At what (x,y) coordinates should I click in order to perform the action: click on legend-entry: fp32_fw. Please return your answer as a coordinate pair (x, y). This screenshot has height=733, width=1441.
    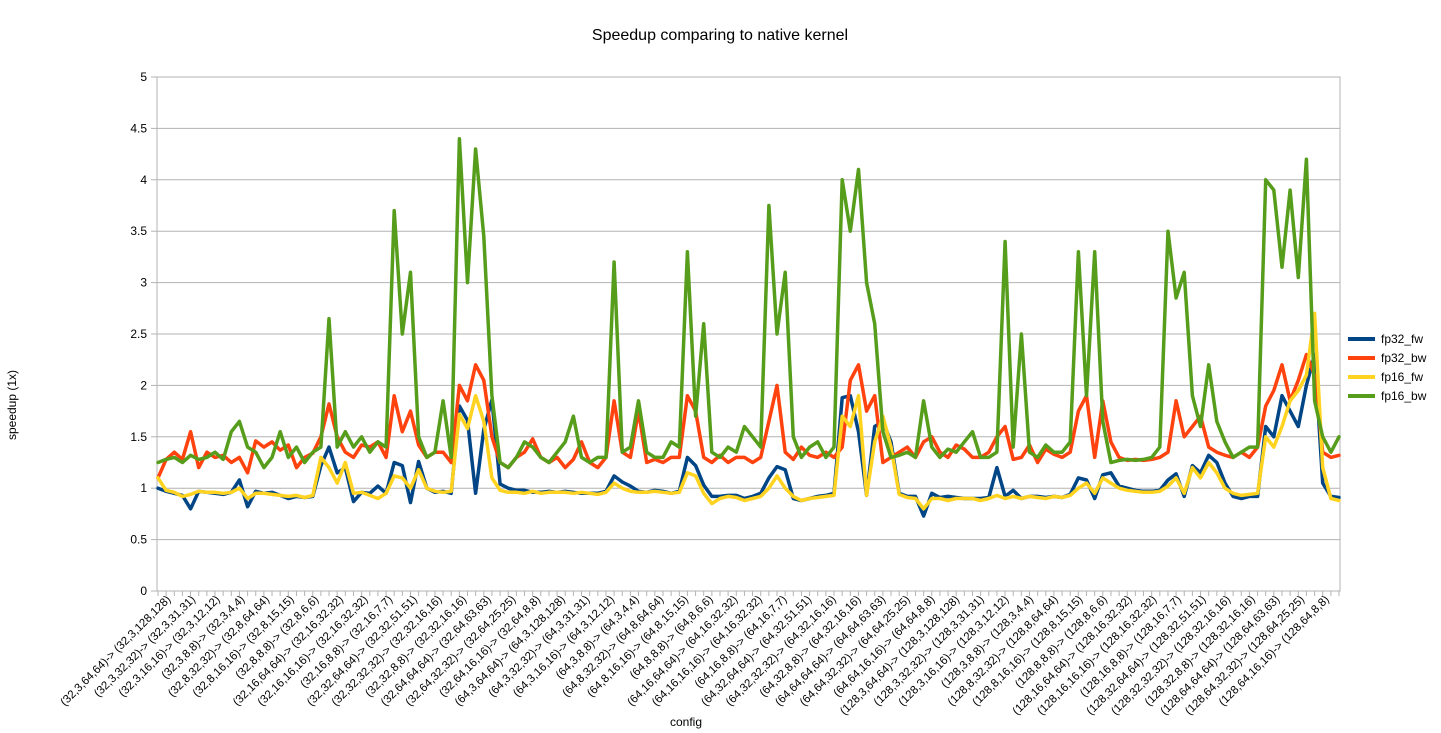
    Looking at the image, I should click on (1402, 339).